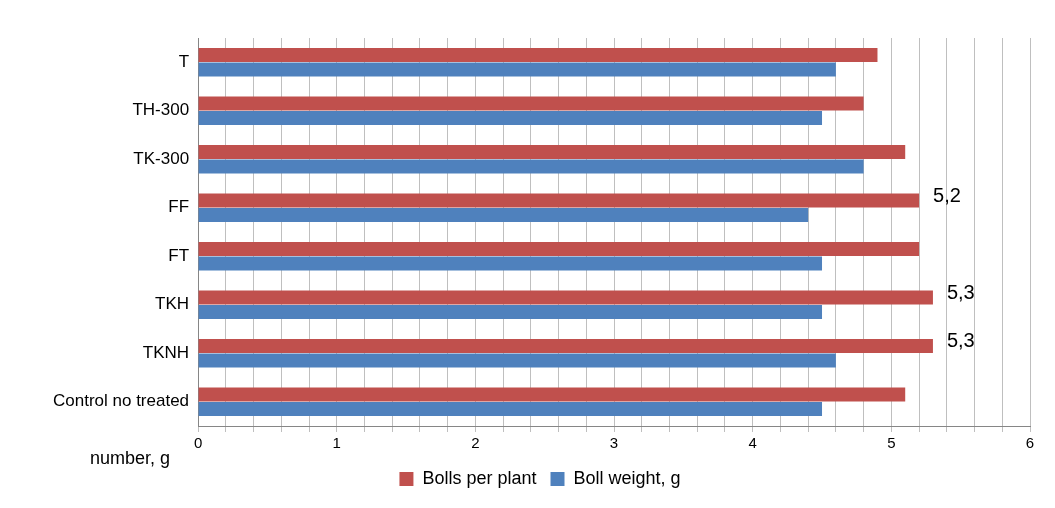 The height and width of the screenshot is (508, 1055). What do you see at coordinates (130, 457) in the screenshot?
I see `x-axis-title: number, g` at bounding box center [130, 457].